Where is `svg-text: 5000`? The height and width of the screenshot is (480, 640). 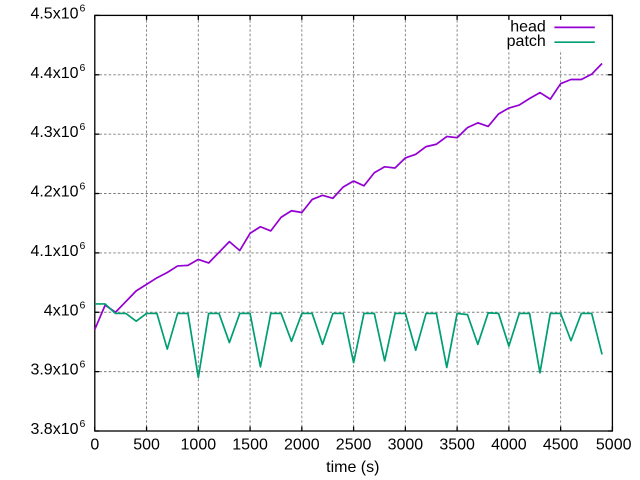
svg-text: 5000 is located at coordinates (614, 445).